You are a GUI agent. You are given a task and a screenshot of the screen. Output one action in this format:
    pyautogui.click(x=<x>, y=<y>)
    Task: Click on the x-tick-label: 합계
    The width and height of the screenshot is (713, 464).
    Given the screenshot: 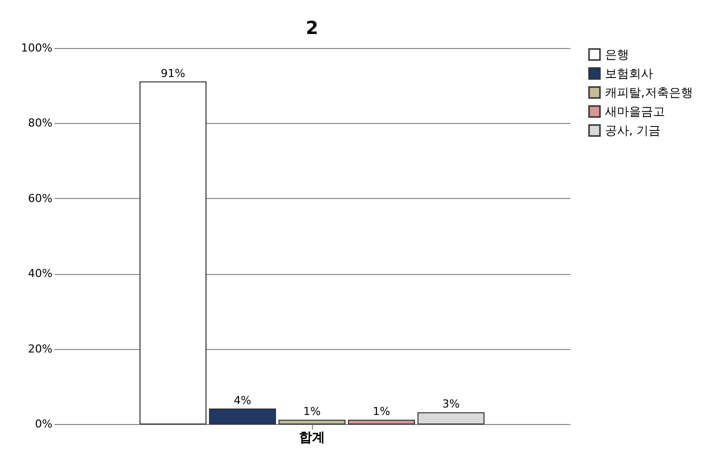 What is the action you would take?
    pyautogui.click(x=312, y=438)
    